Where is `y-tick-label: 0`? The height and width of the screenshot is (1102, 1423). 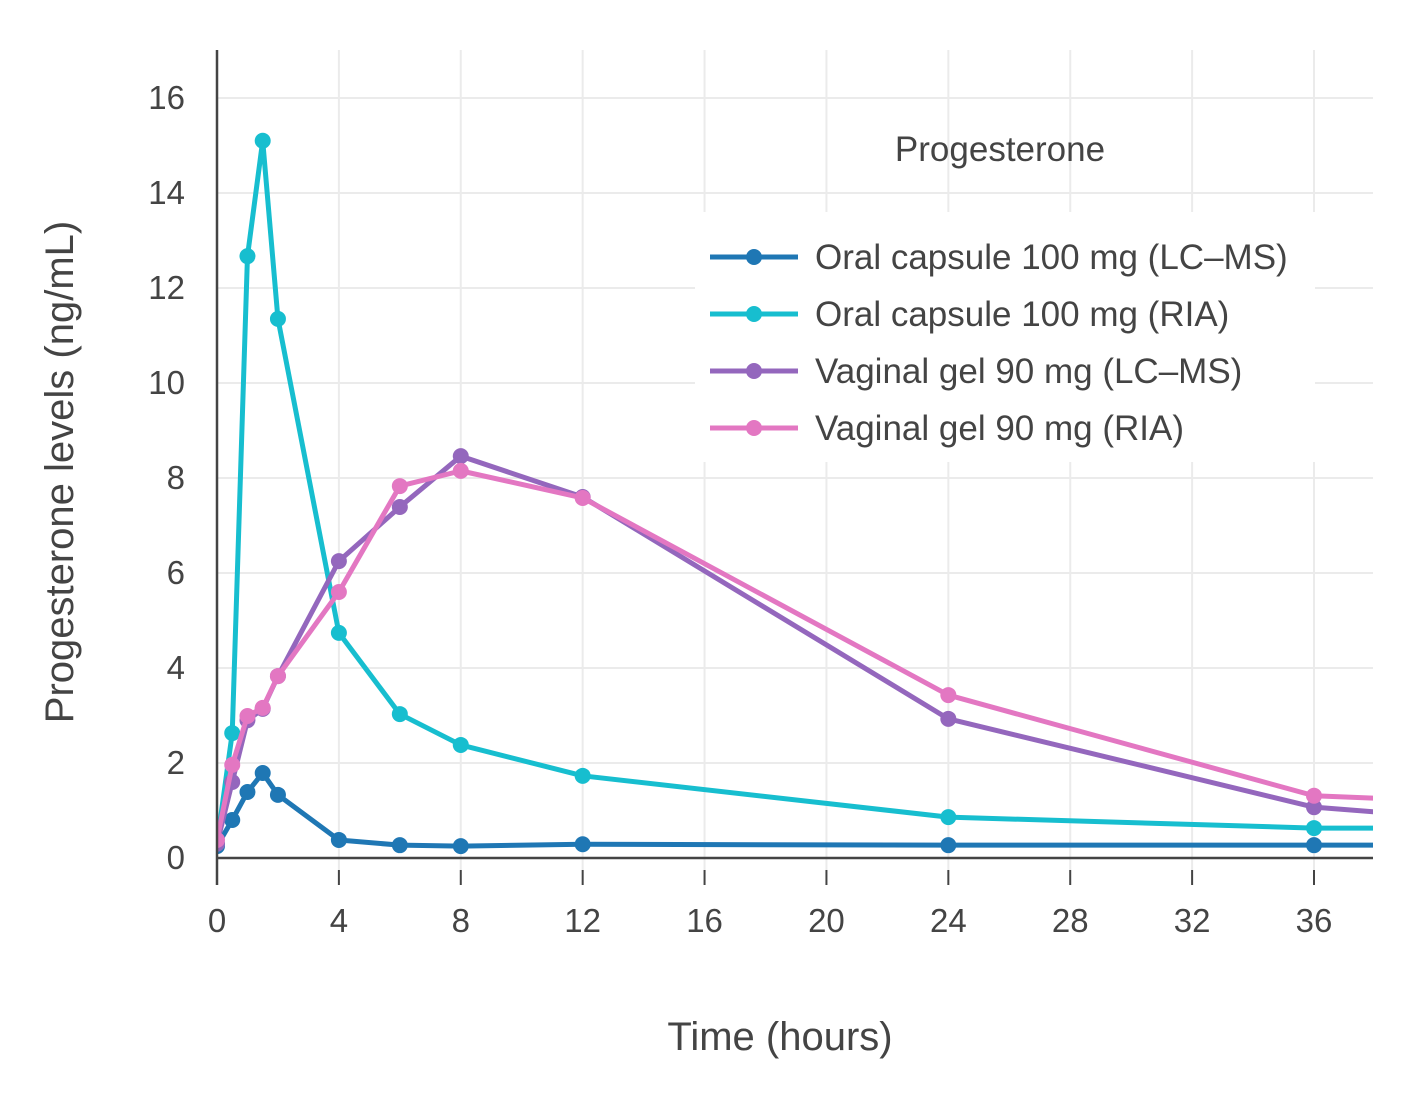
y-tick-label: 0 is located at coordinates (176, 857).